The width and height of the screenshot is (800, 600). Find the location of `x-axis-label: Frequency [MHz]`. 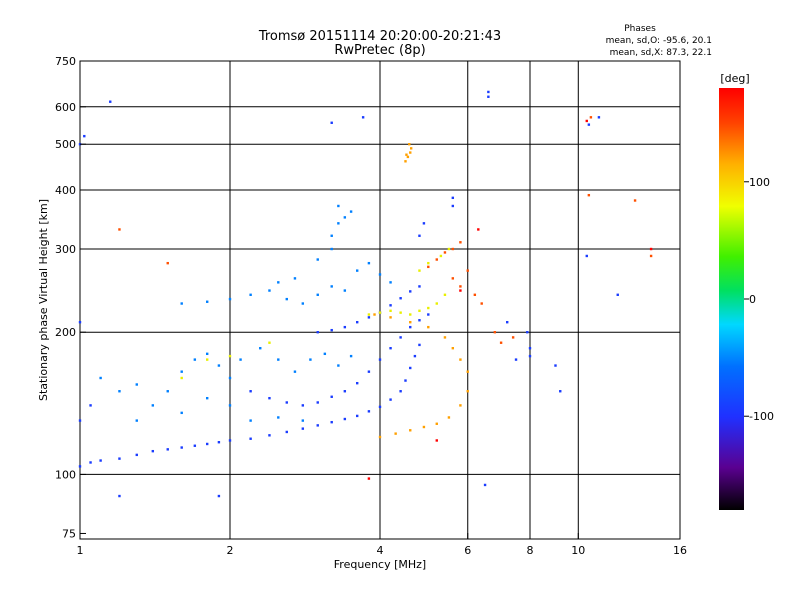

x-axis-label: Frequency [MHz] is located at coordinates (380, 564).